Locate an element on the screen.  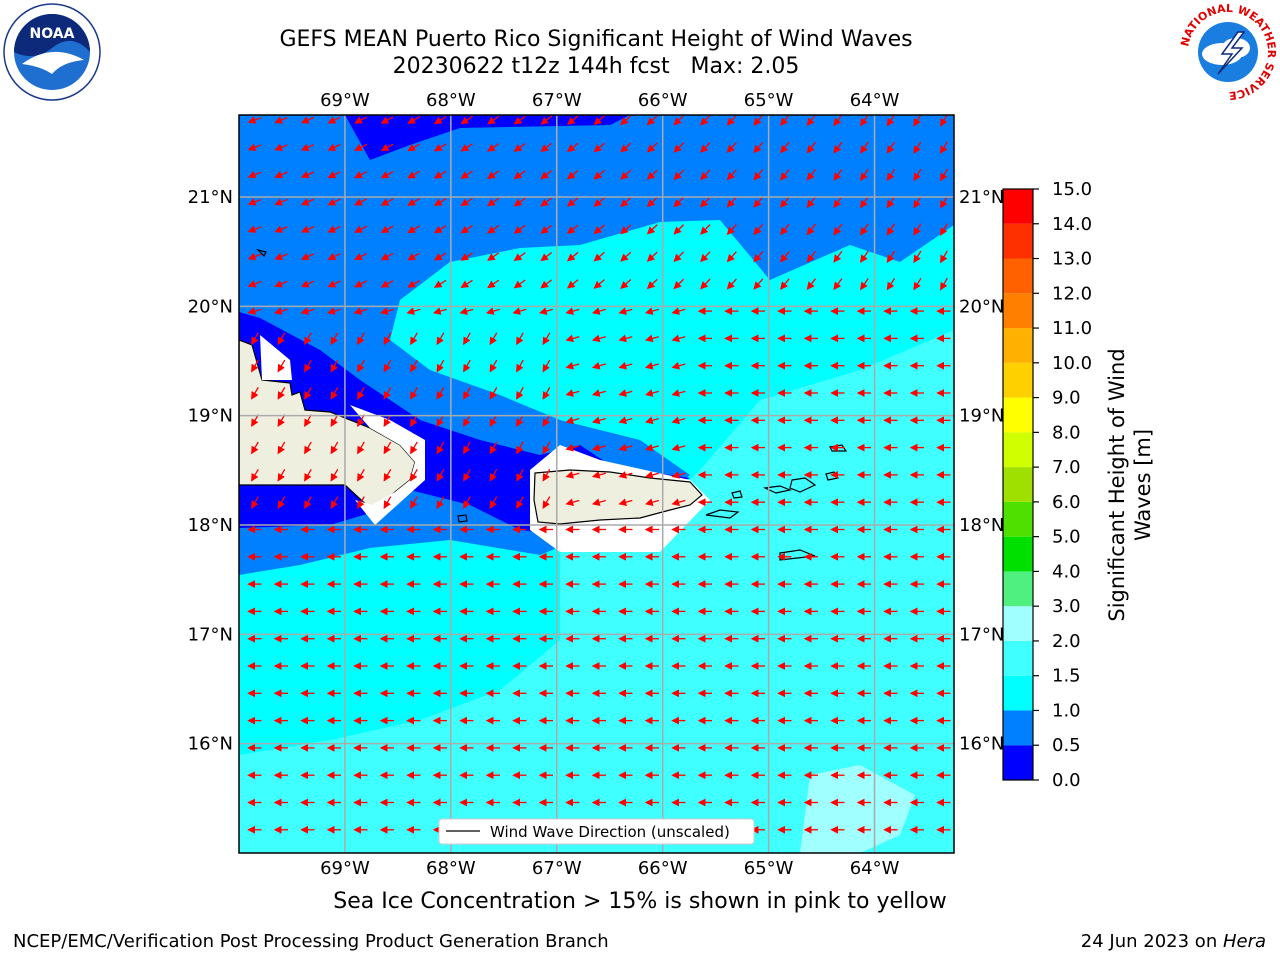
lon-tick-bottom: 68°W is located at coordinates (451, 868).